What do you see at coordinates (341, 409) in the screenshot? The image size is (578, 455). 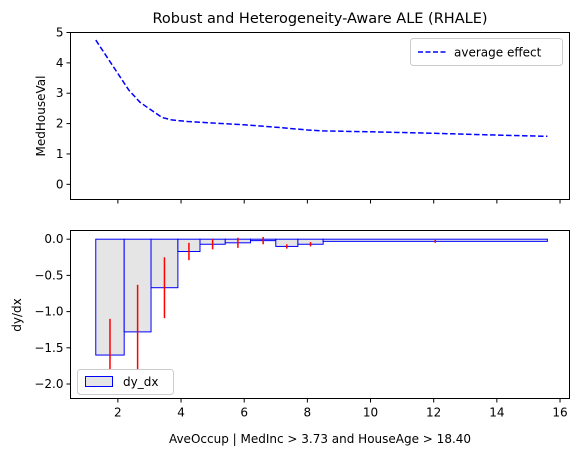 I see `bottom-x-axis: 2 4 6 8 10 12 14 16` at bounding box center [341, 409].